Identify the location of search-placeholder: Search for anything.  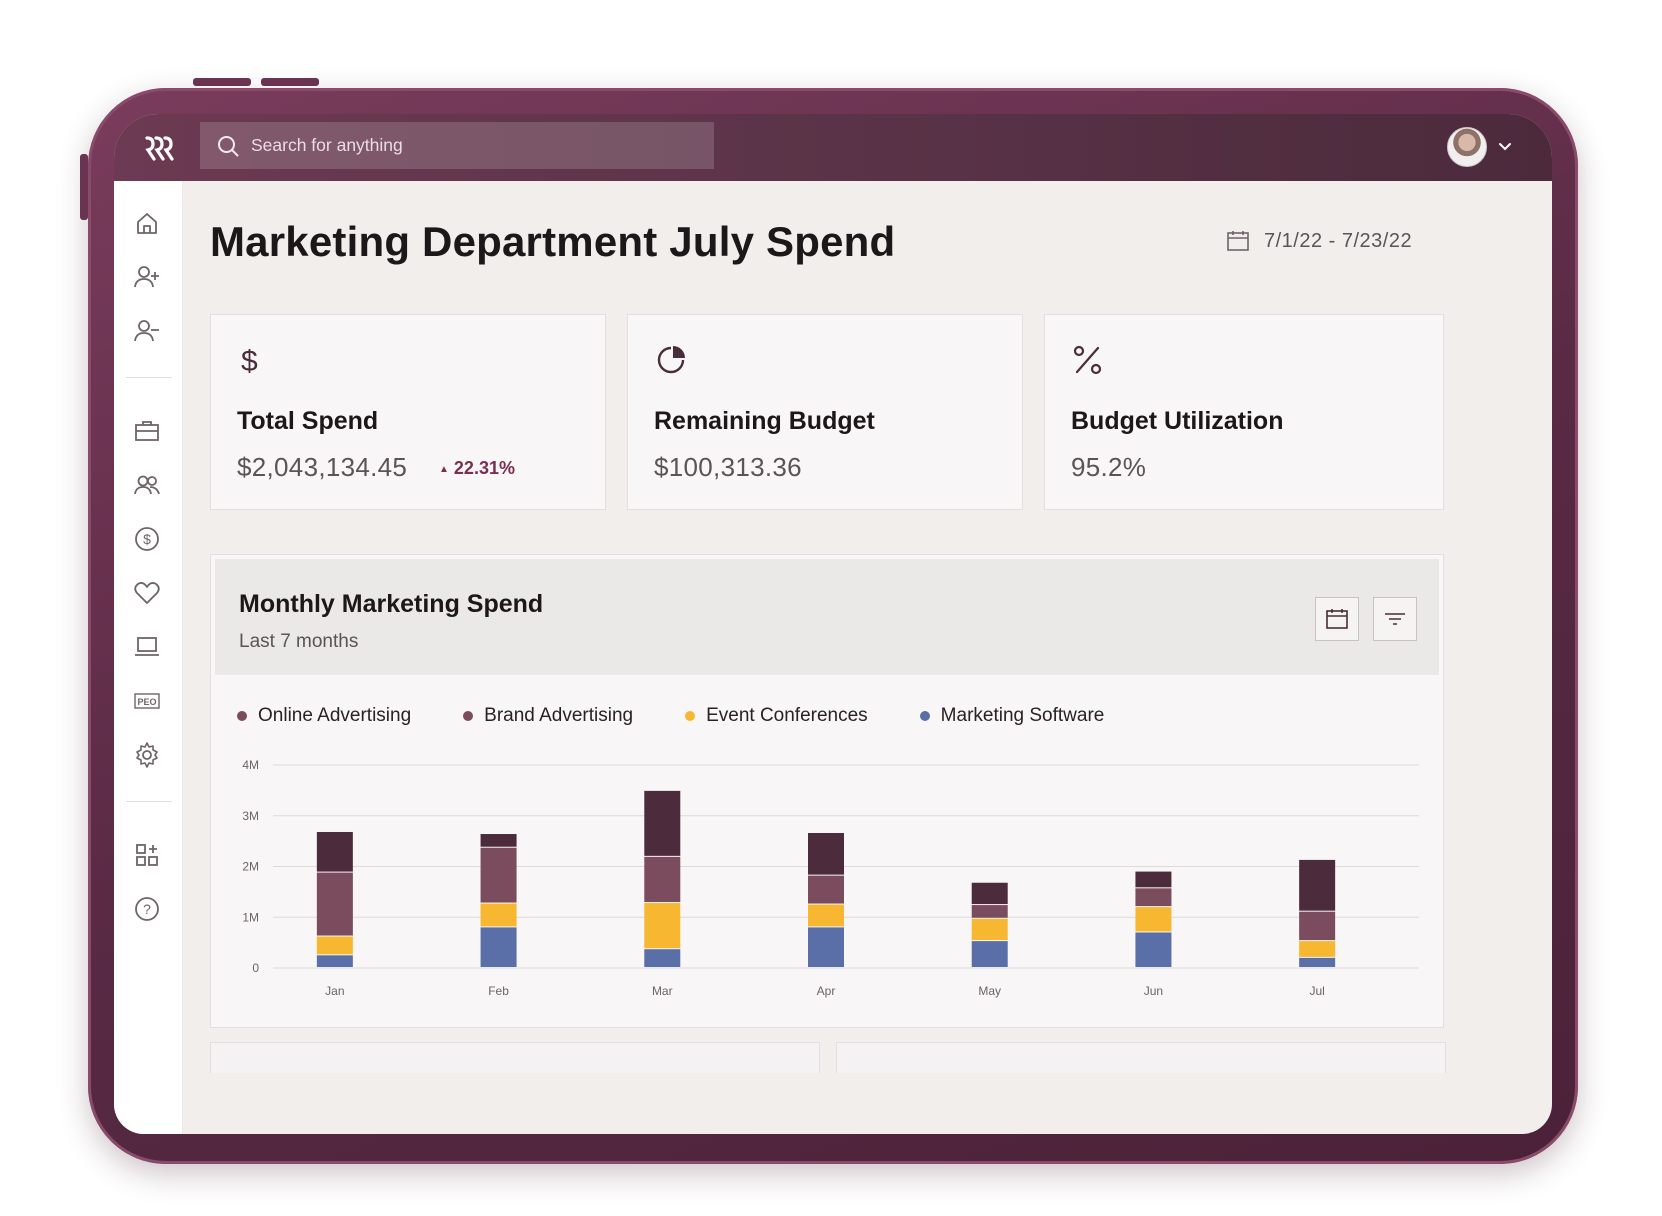
(327, 145).